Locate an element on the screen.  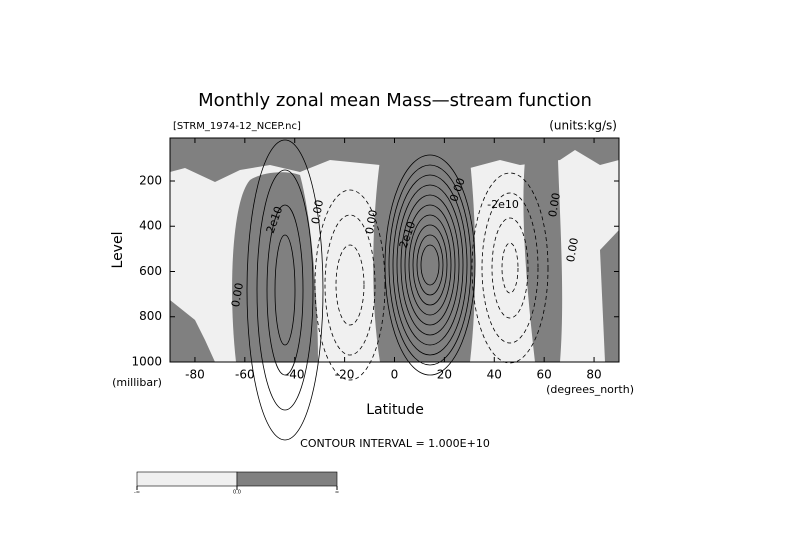
x-tick-label: -20 is located at coordinates (345, 375).